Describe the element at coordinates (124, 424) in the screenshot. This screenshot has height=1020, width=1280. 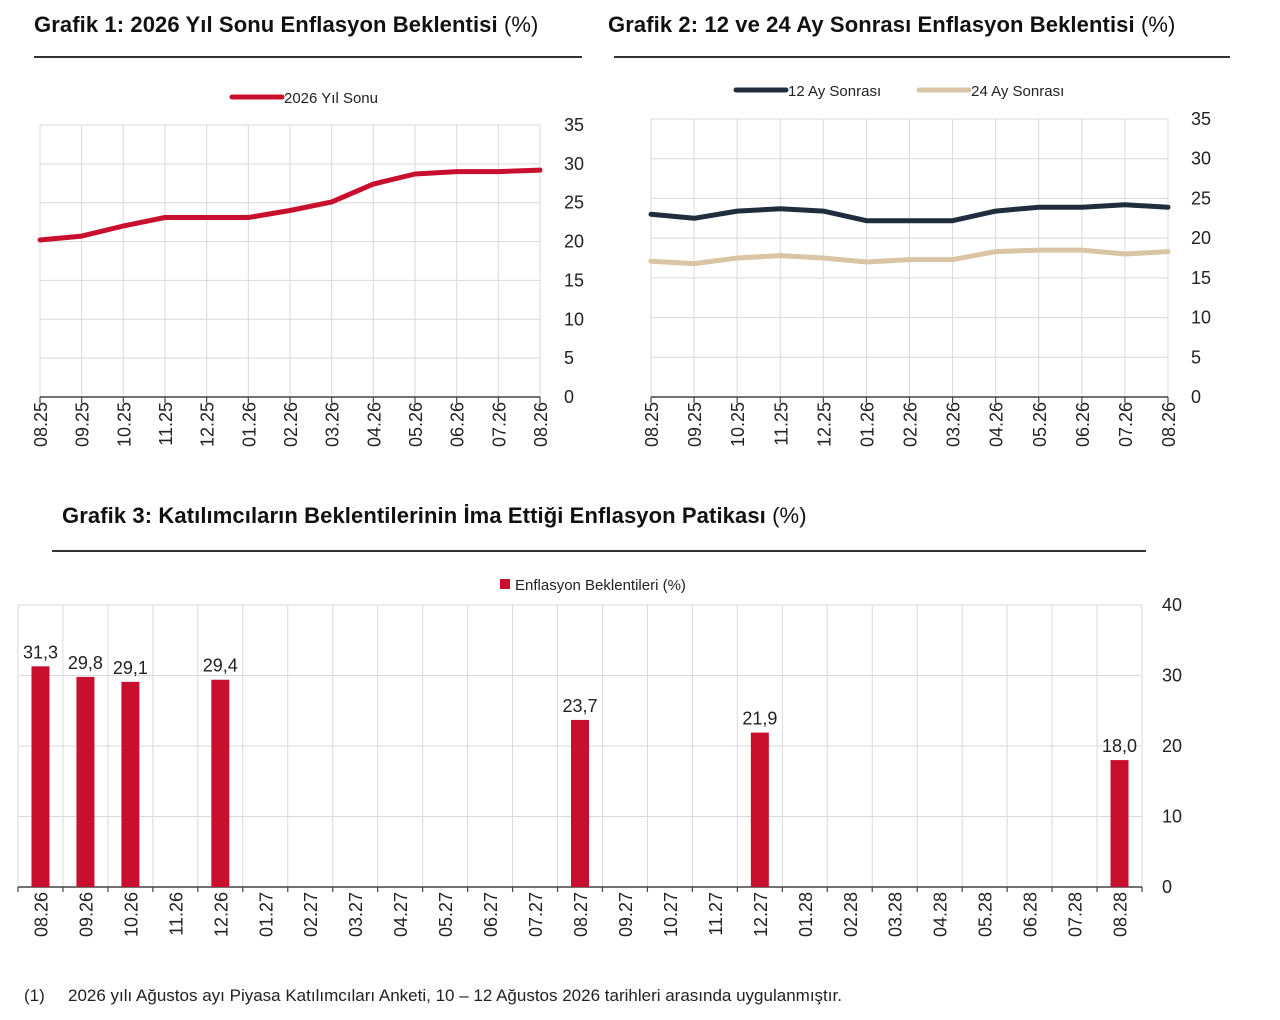
I see `chart1-x-label: 10.25` at that location.